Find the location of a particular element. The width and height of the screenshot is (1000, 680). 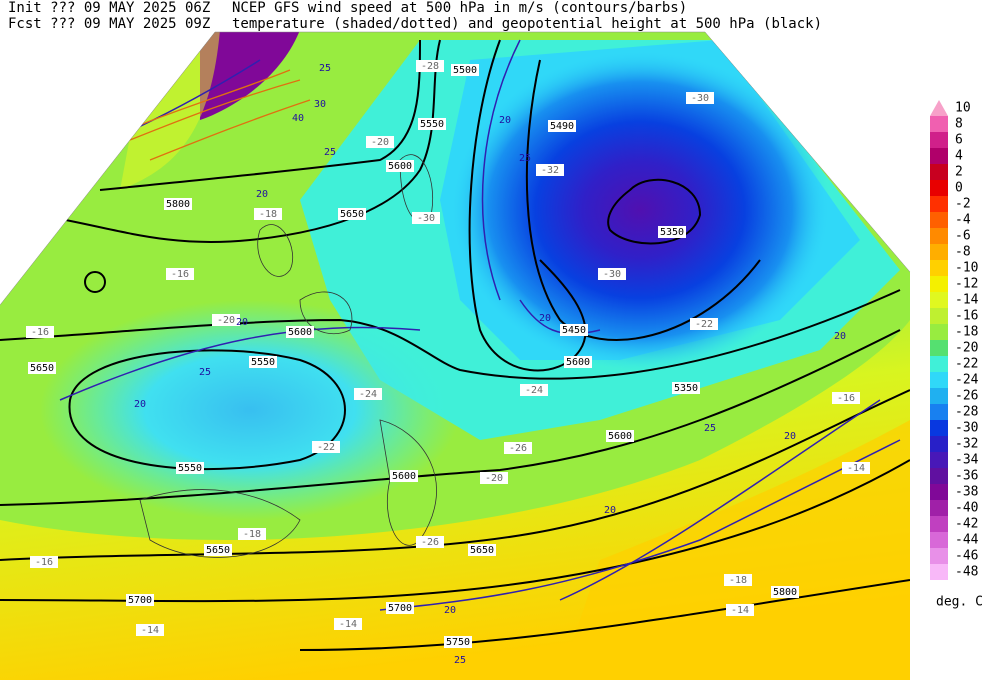

colorbar-unit: deg. C is located at coordinates (959, 602).